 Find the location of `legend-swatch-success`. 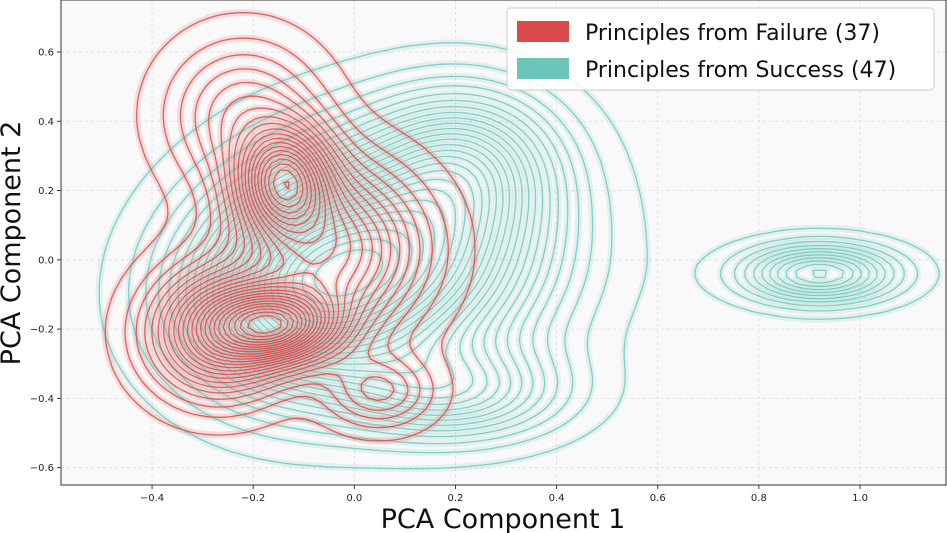

legend-swatch-success is located at coordinates (543, 68).